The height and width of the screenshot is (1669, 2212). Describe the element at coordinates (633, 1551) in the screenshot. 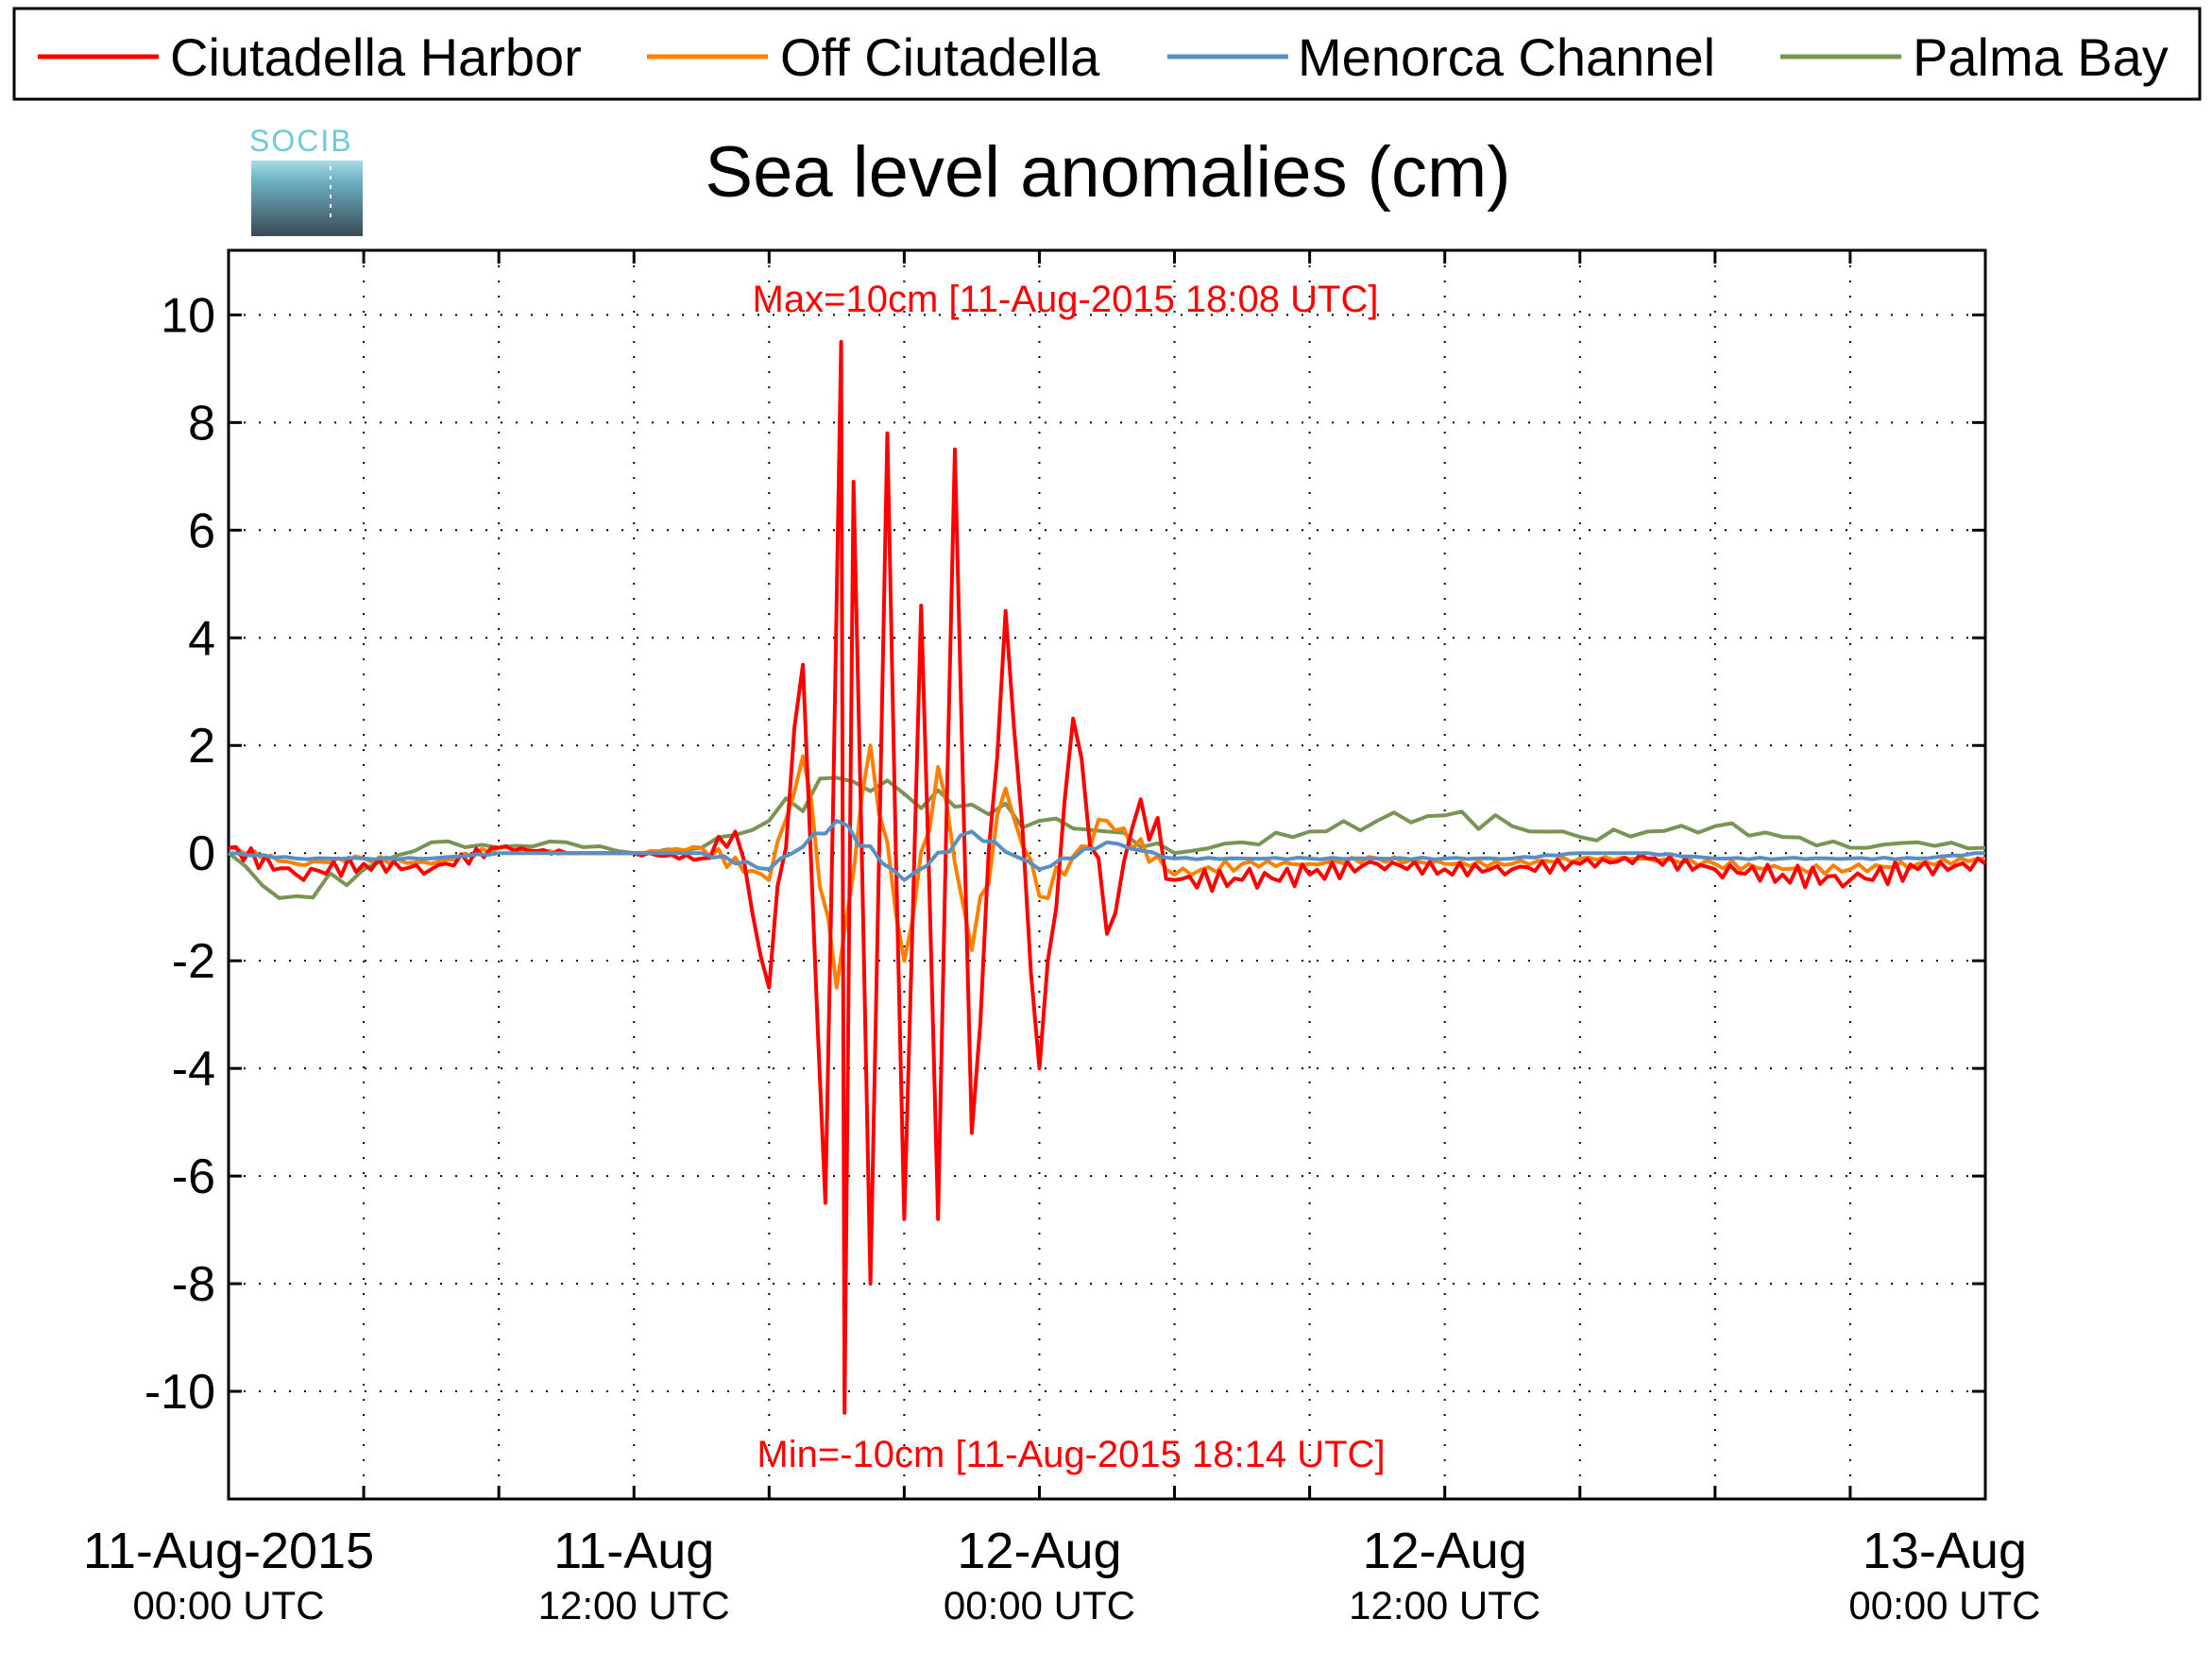

I see `x-tick-label: 11-Aug` at that location.